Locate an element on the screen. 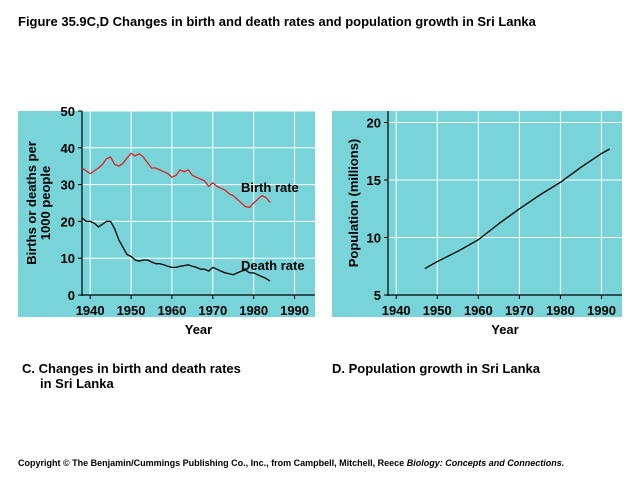 The width and height of the screenshot is (640, 480). panel-d-ytick-label-10: 10 is located at coordinates (374, 238).